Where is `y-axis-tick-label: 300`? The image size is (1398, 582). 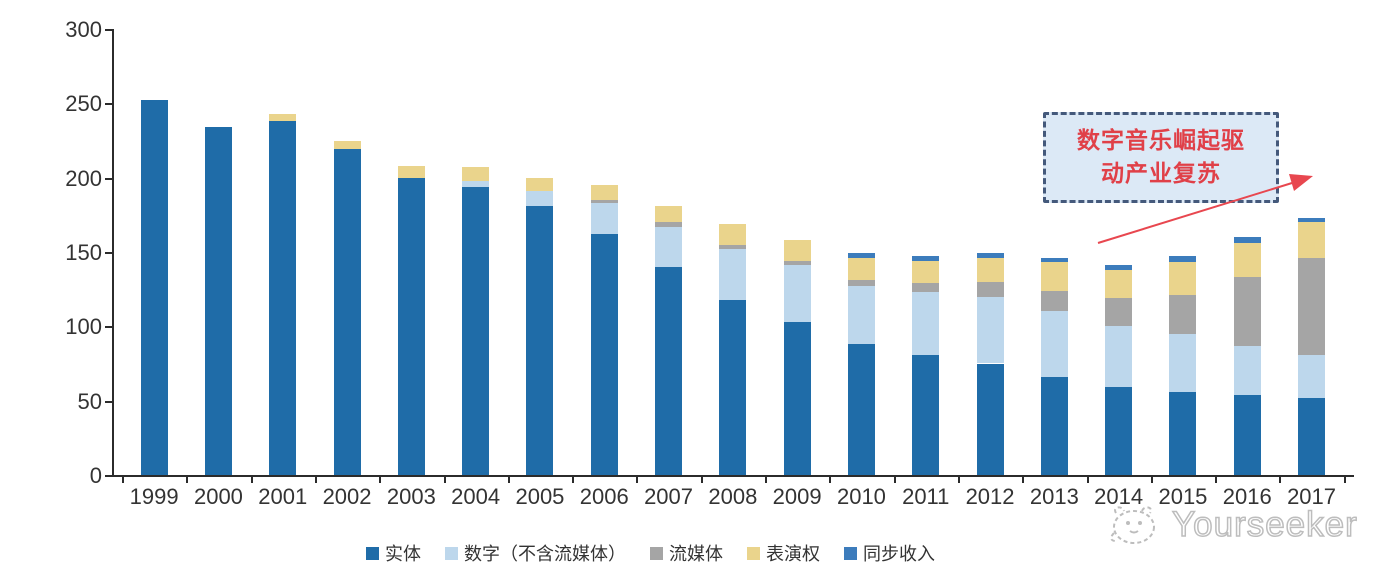
y-axis-tick-label: 300 is located at coordinates (83, 29).